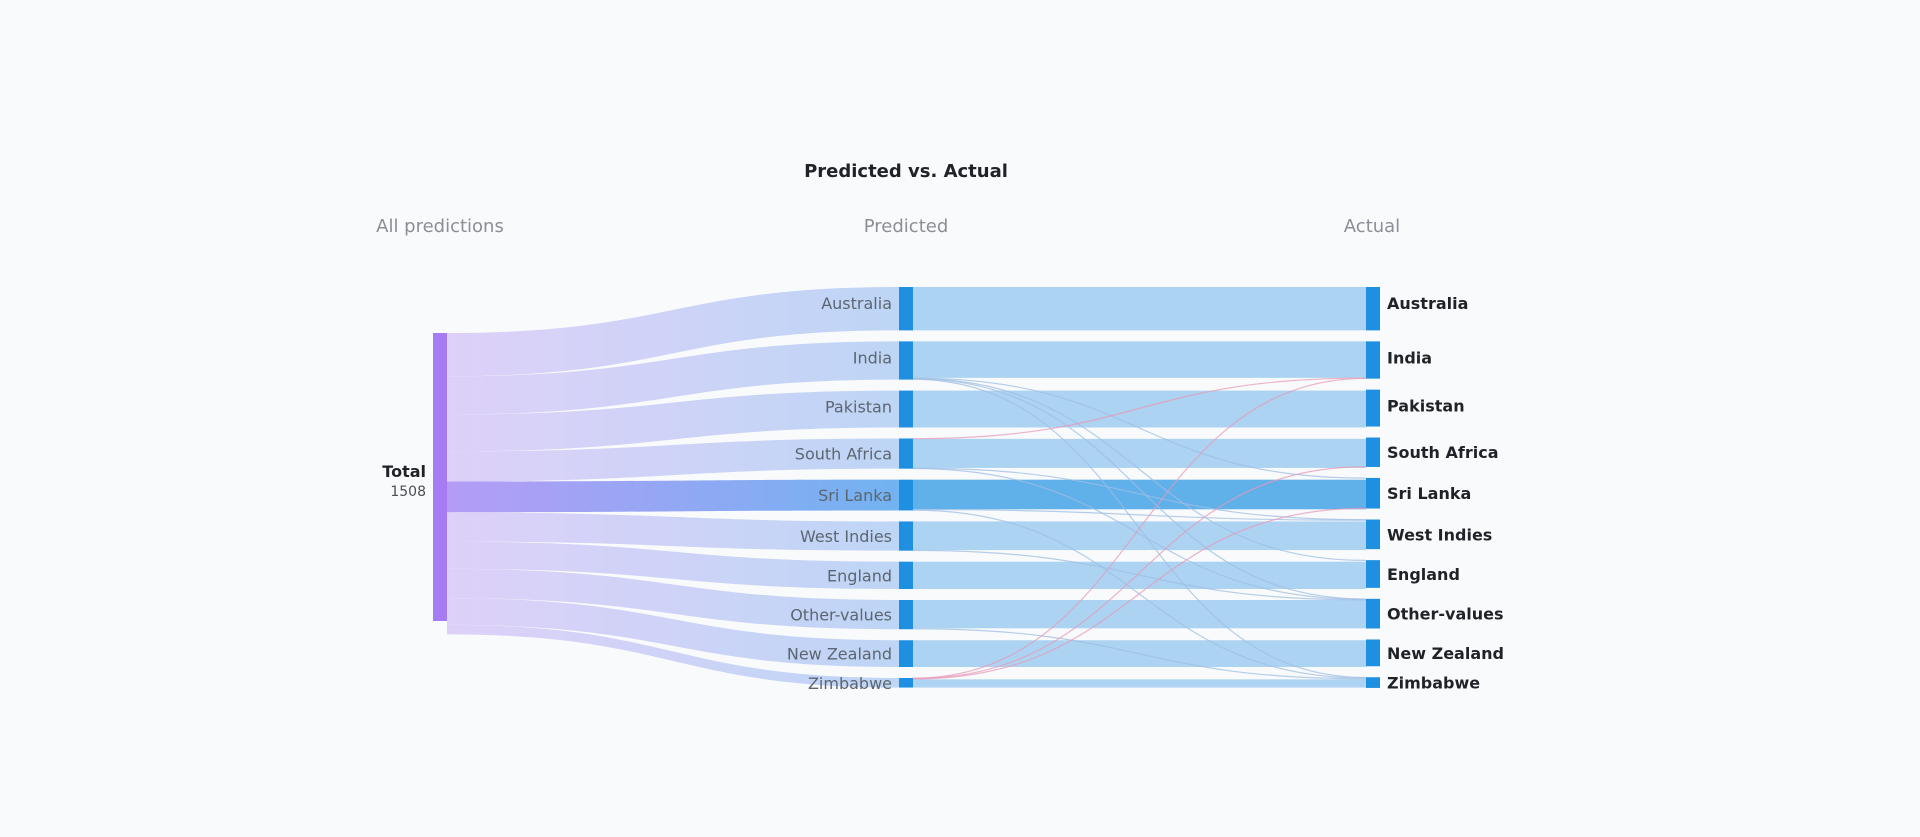 The image size is (1920, 837). I want to click on predicted-label-new-zealand: New Zealand, so click(839, 654).